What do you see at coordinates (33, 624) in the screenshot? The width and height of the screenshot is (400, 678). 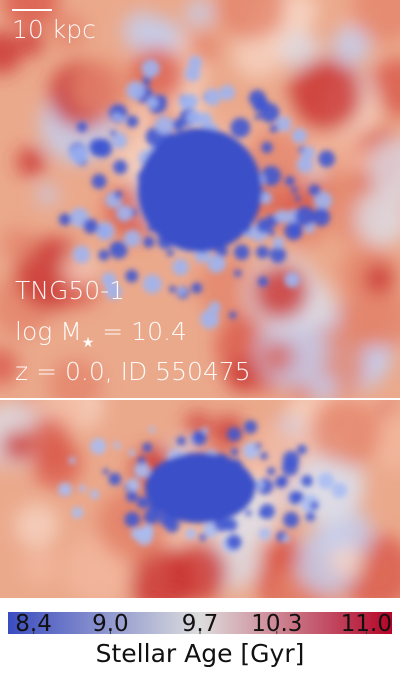 I see `colorbar-tick-label: 8.4` at bounding box center [33, 624].